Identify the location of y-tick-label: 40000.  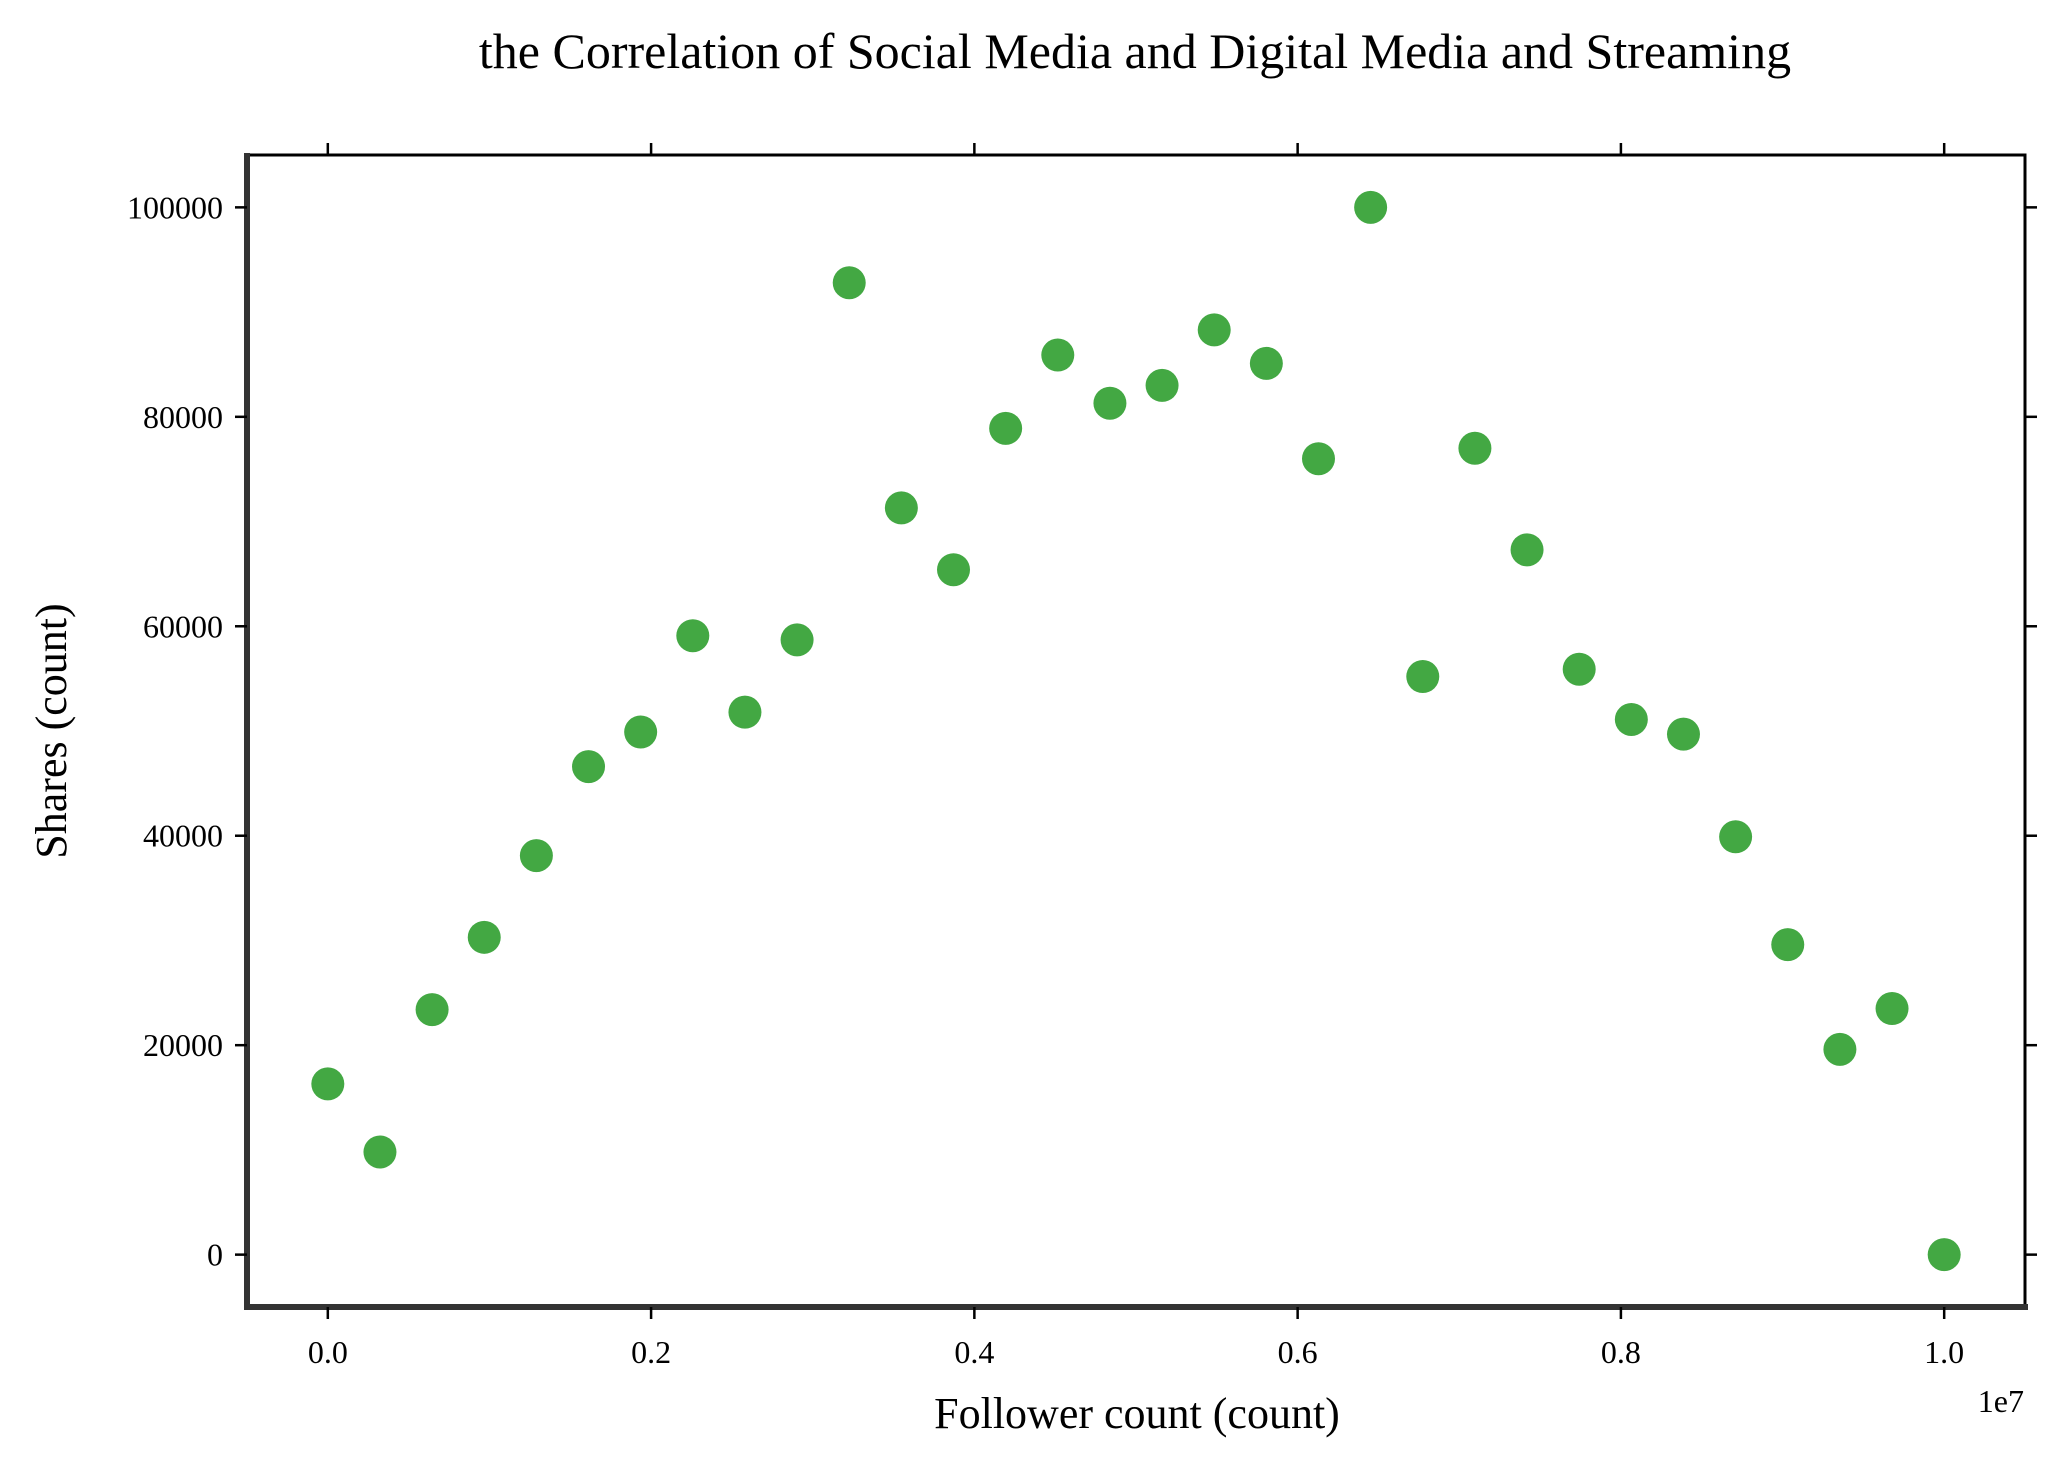
(183, 836).